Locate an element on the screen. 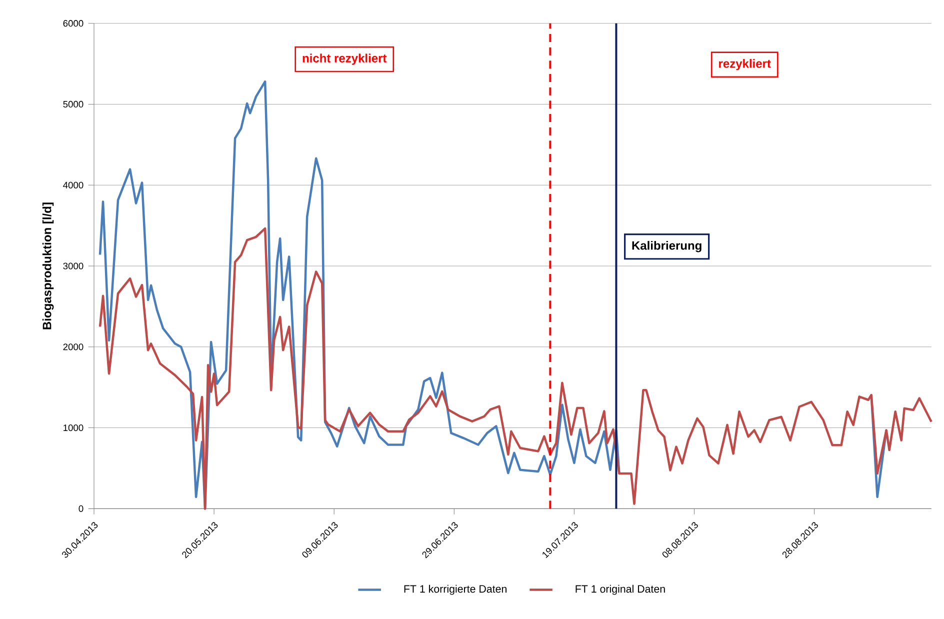 This screenshot has width=944, height=619. y-tick-label: 6000 is located at coordinates (73, 23).